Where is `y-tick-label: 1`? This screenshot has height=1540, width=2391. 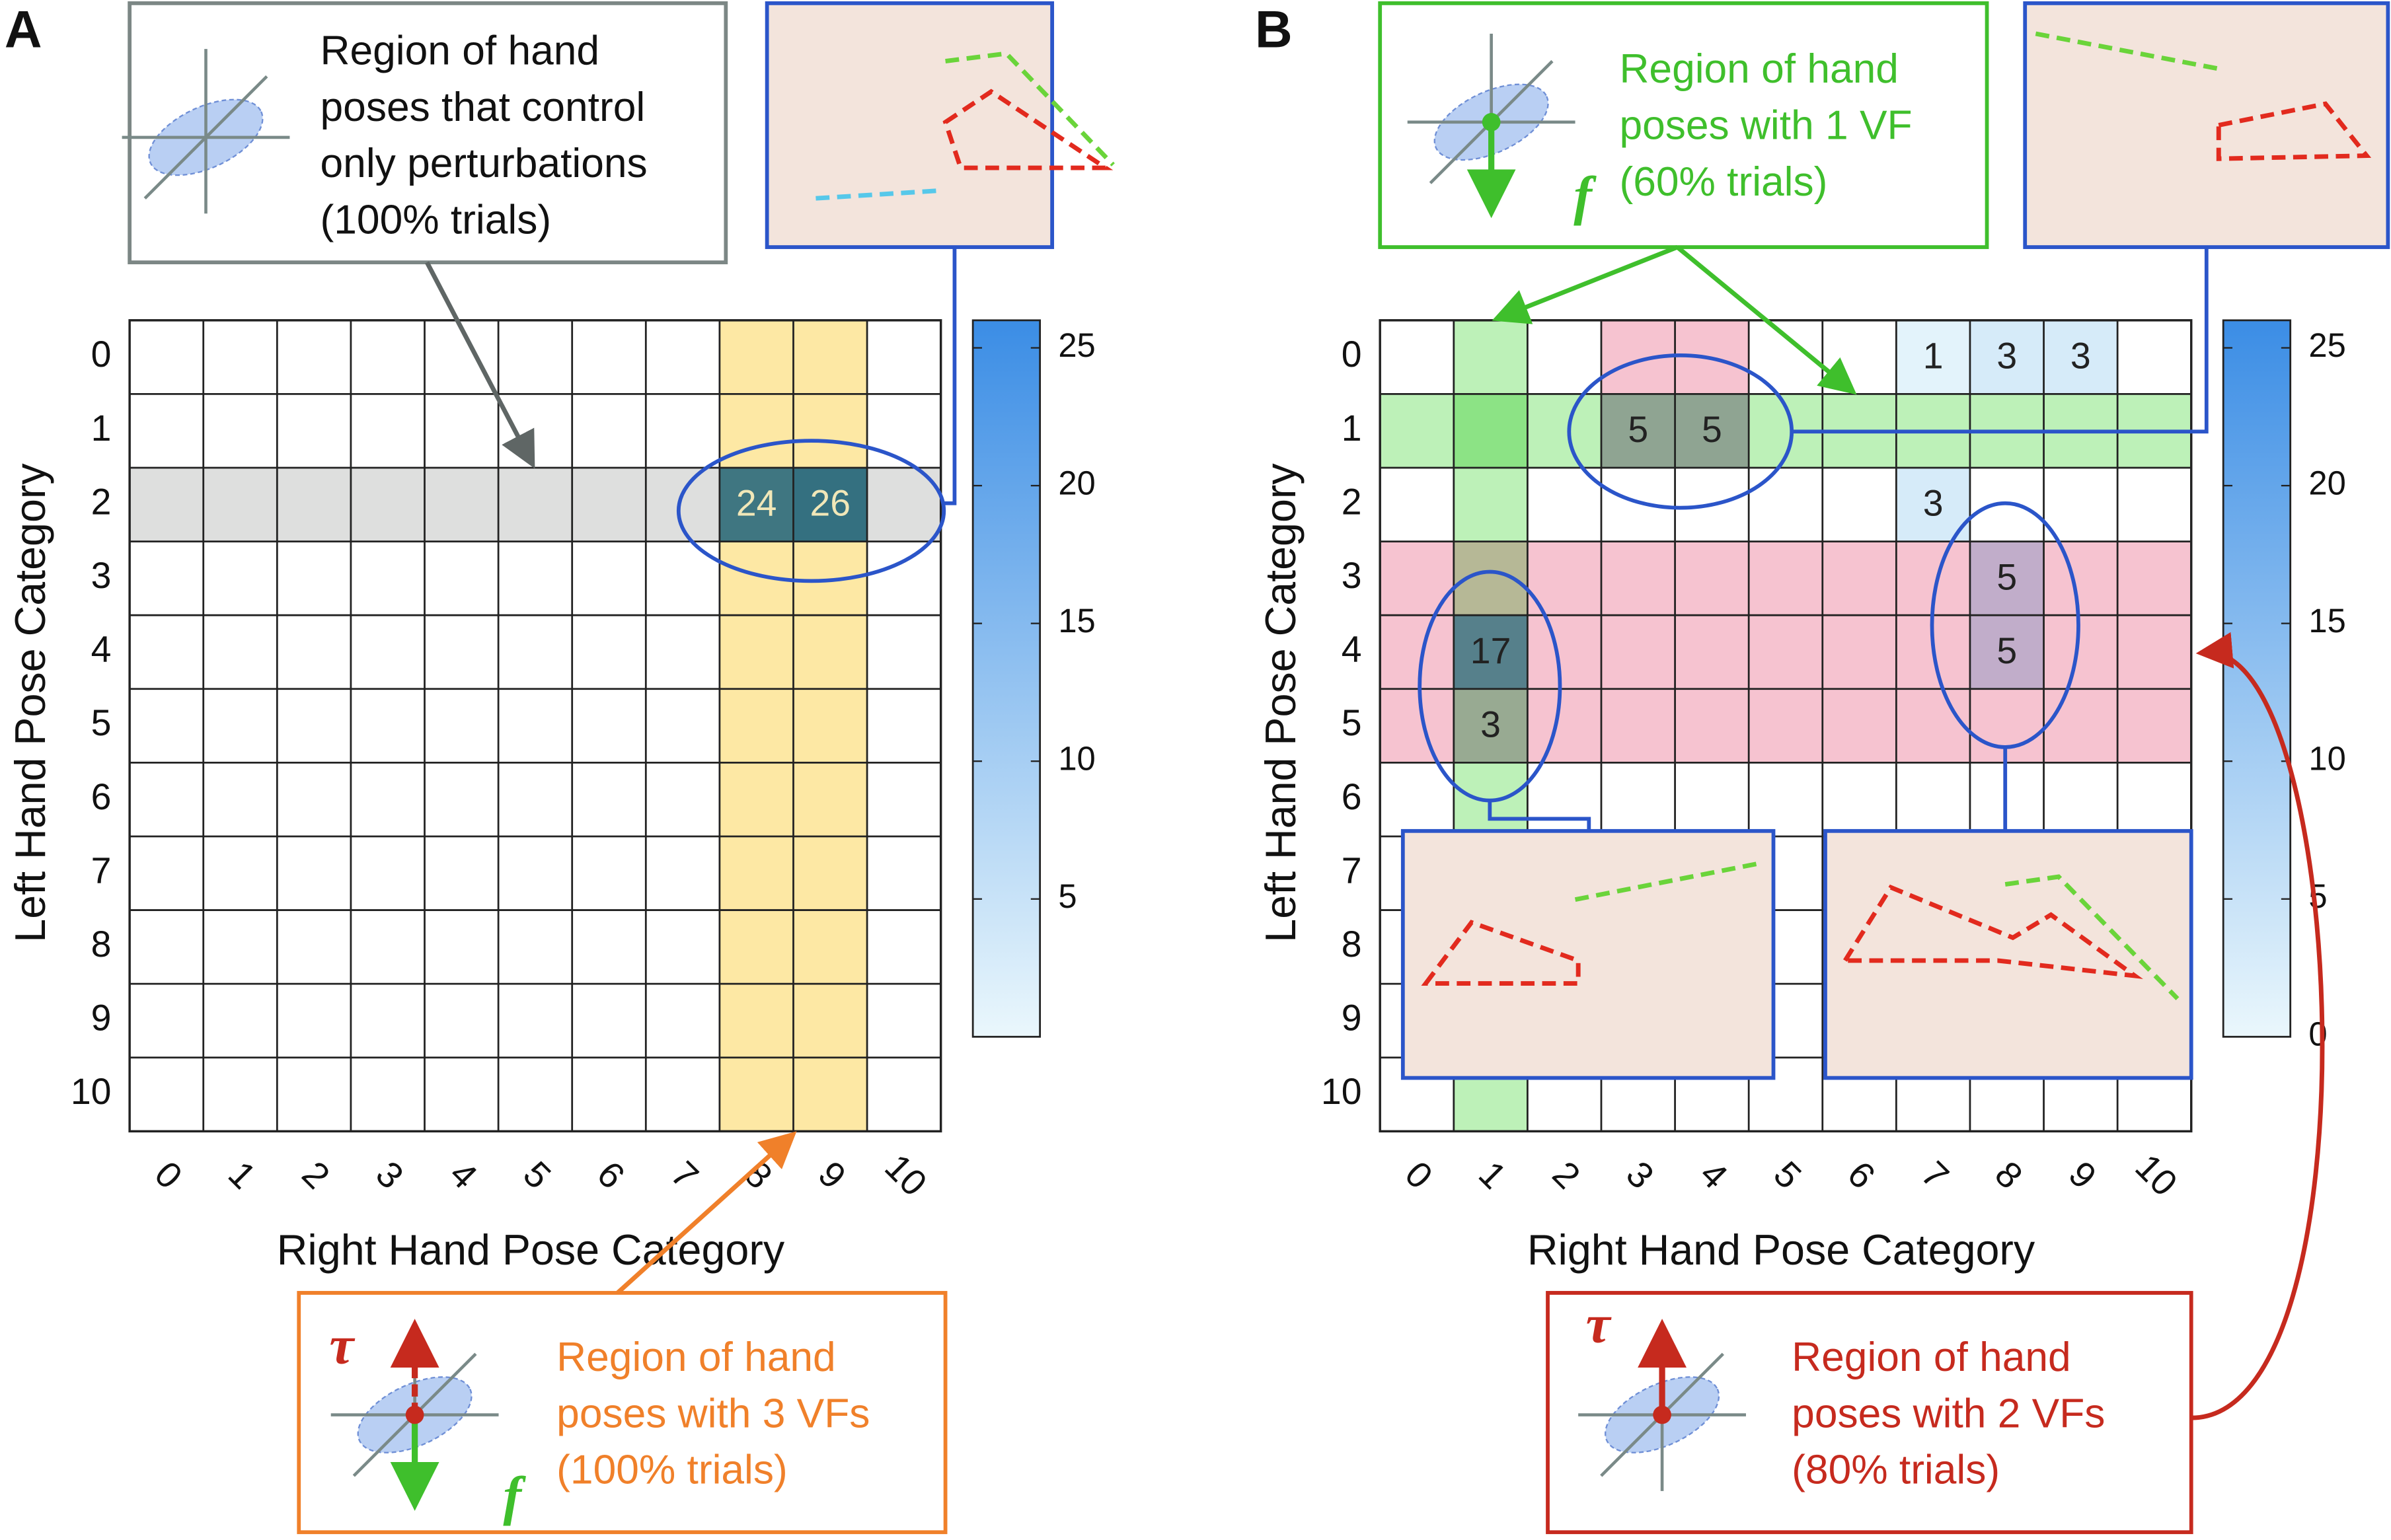
y-tick-label: 1 is located at coordinates (102, 428).